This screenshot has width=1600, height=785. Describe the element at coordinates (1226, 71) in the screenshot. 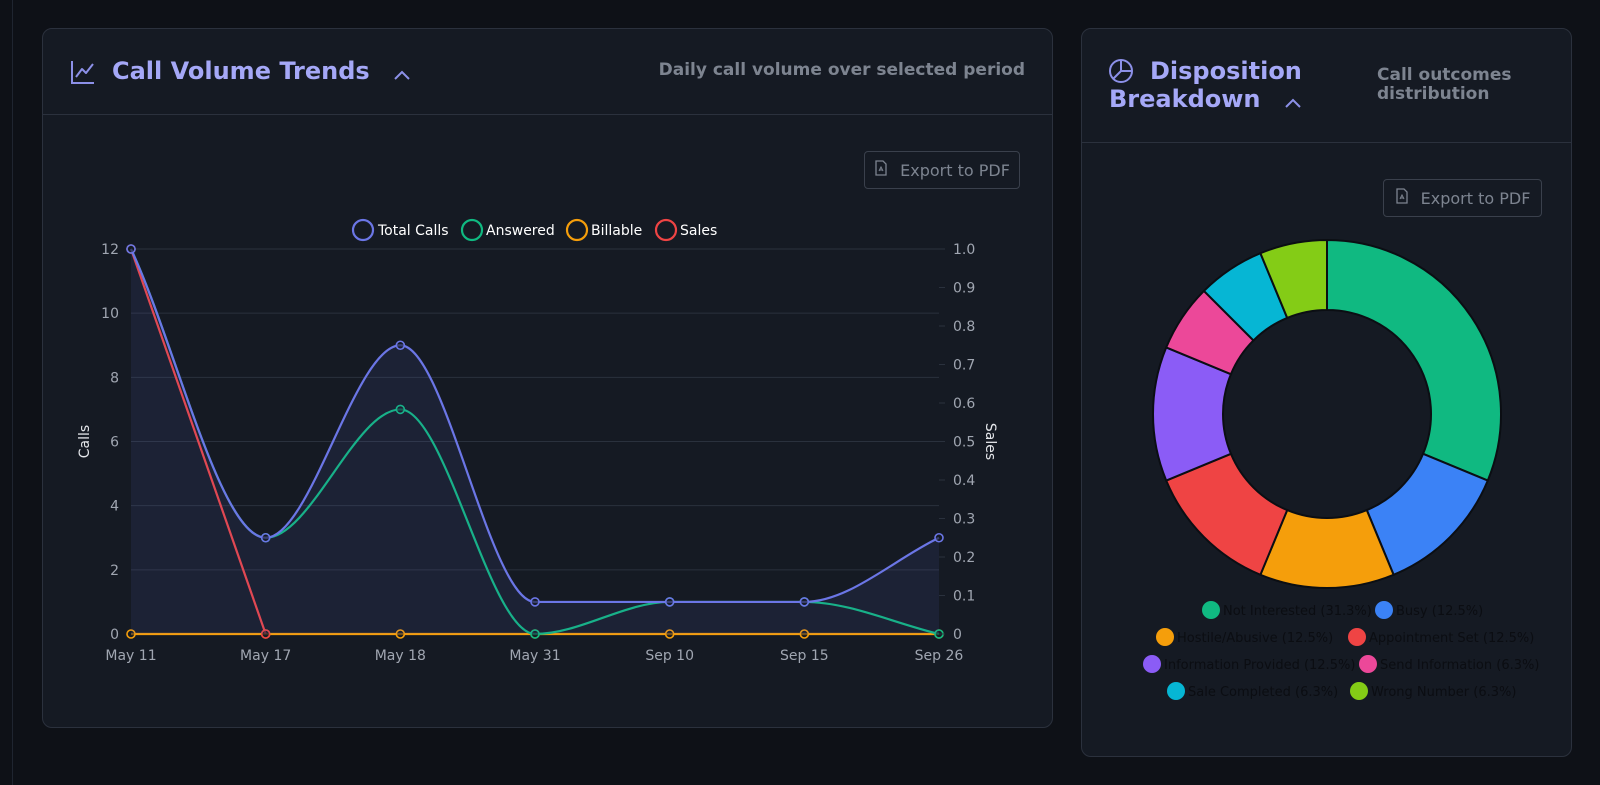

I see `dispo-title-line1: Disposition` at that location.